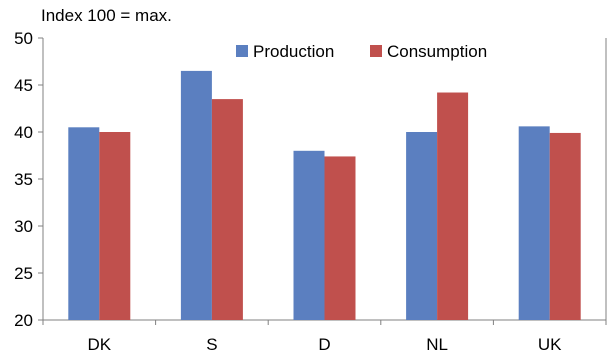 Image resolution: width=612 pixels, height=358 pixels. Describe the element at coordinates (242, 51) in the screenshot. I see `legend-swatch-production` at that location.